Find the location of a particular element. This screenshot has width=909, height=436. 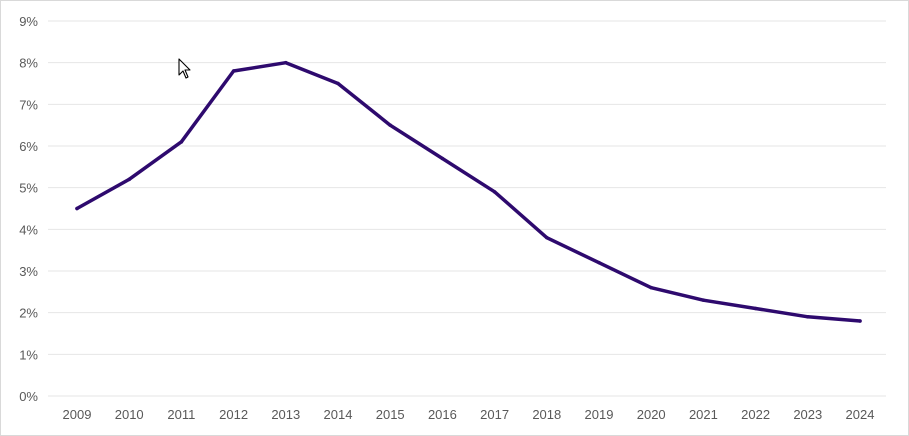

x-tick-label: 2021 is located at coordinates (703, 414).